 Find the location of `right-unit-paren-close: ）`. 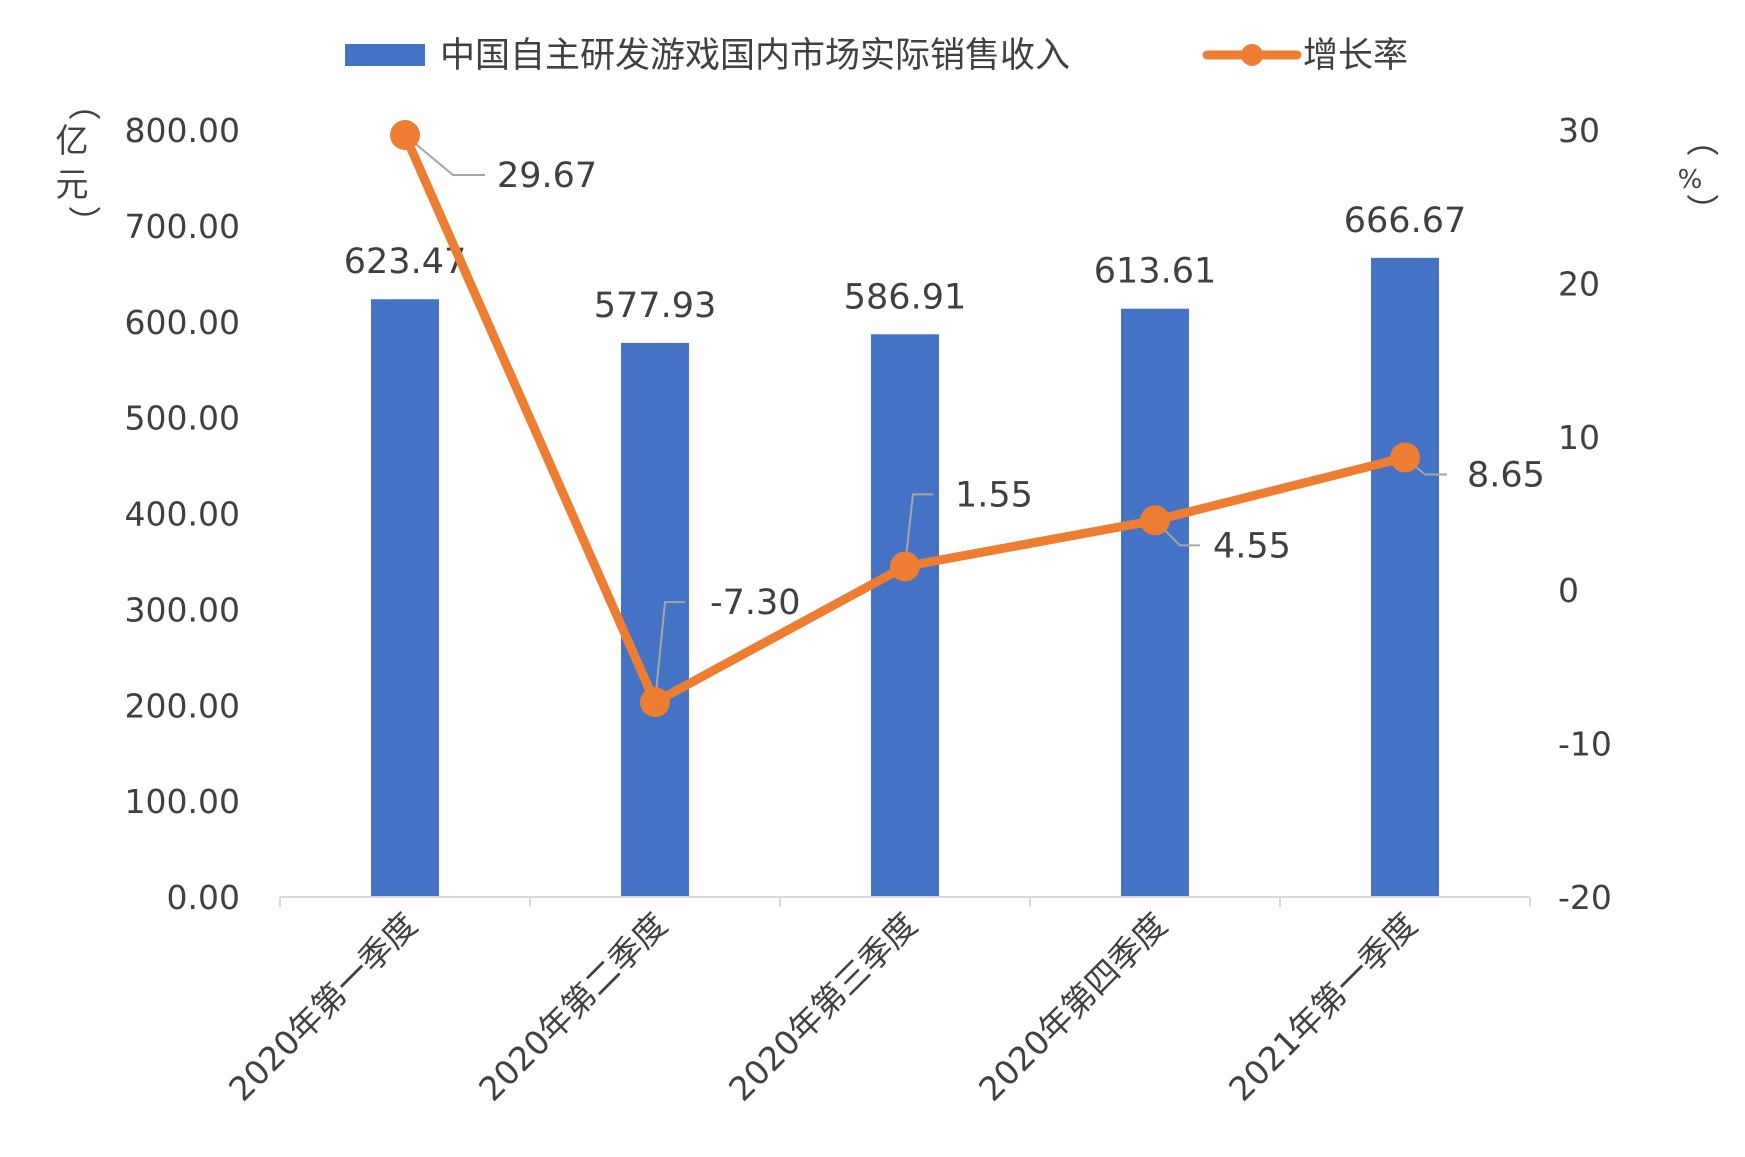

right-unit-paren-close: ） is located at coordinates (1701, 210).